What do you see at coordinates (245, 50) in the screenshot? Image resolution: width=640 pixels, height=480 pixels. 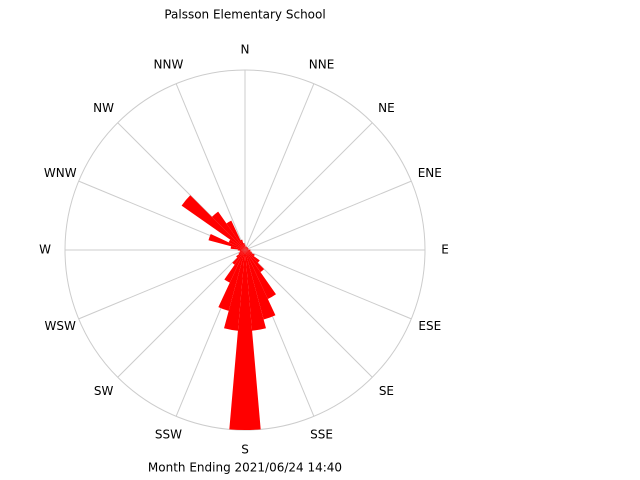 I see `direction-label: N` at bounding box center [245, 50].